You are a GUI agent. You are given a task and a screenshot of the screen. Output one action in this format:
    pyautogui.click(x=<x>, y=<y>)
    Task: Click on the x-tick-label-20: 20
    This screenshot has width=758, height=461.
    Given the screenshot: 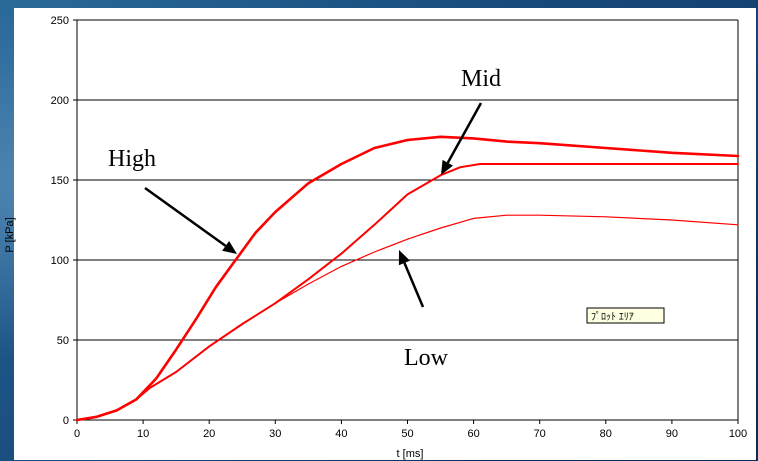 What is the action you would take?
    pyautogui.click(x=209, y=434)
    